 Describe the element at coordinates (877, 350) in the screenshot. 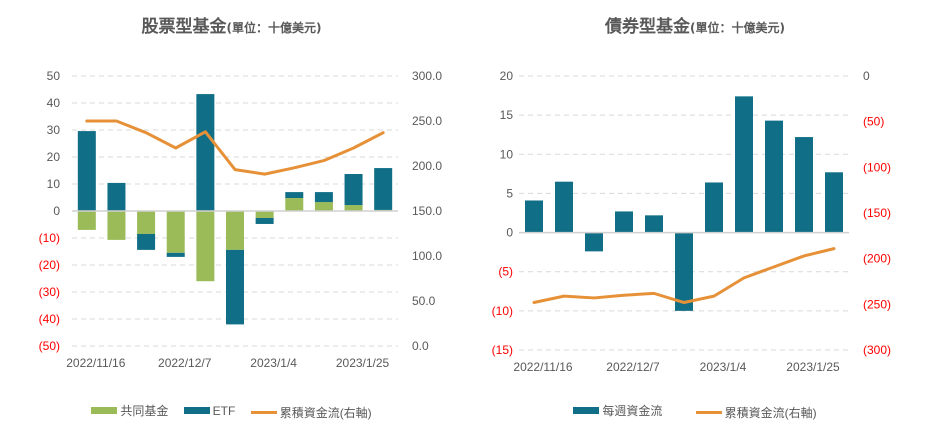

I see `y2-tick-label: (300)` at that location.